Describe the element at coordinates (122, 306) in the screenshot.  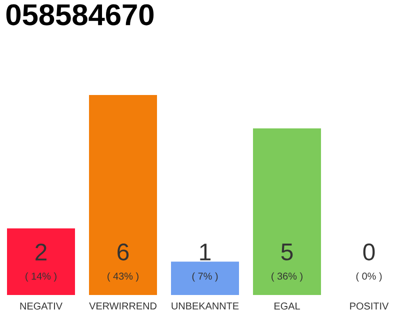
I see `x-tick-label: VERWIRREND` at that location.